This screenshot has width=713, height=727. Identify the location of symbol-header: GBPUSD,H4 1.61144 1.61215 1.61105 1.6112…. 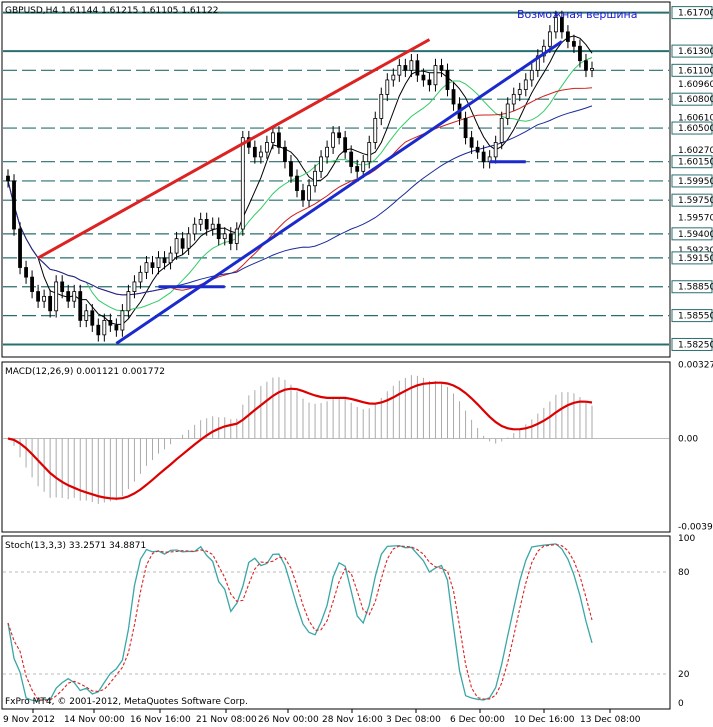
(111, 11).